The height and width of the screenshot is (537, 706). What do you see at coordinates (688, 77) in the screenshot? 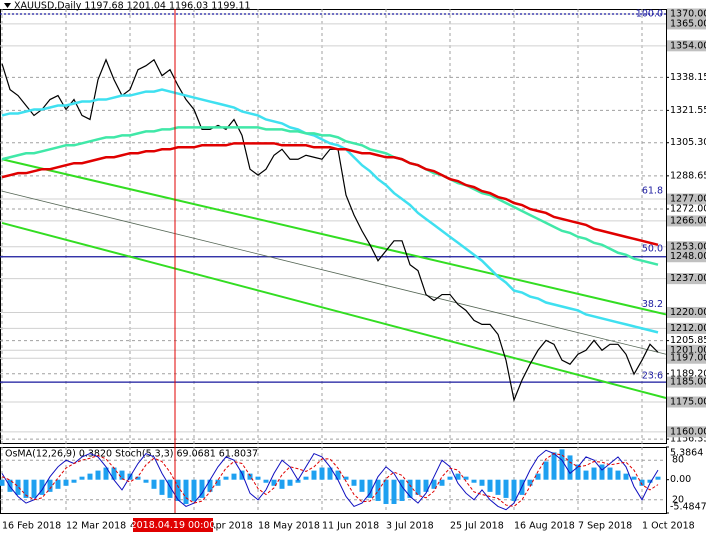
I see `y-tick-label: 1338.15` at bounding box center [688, 77].